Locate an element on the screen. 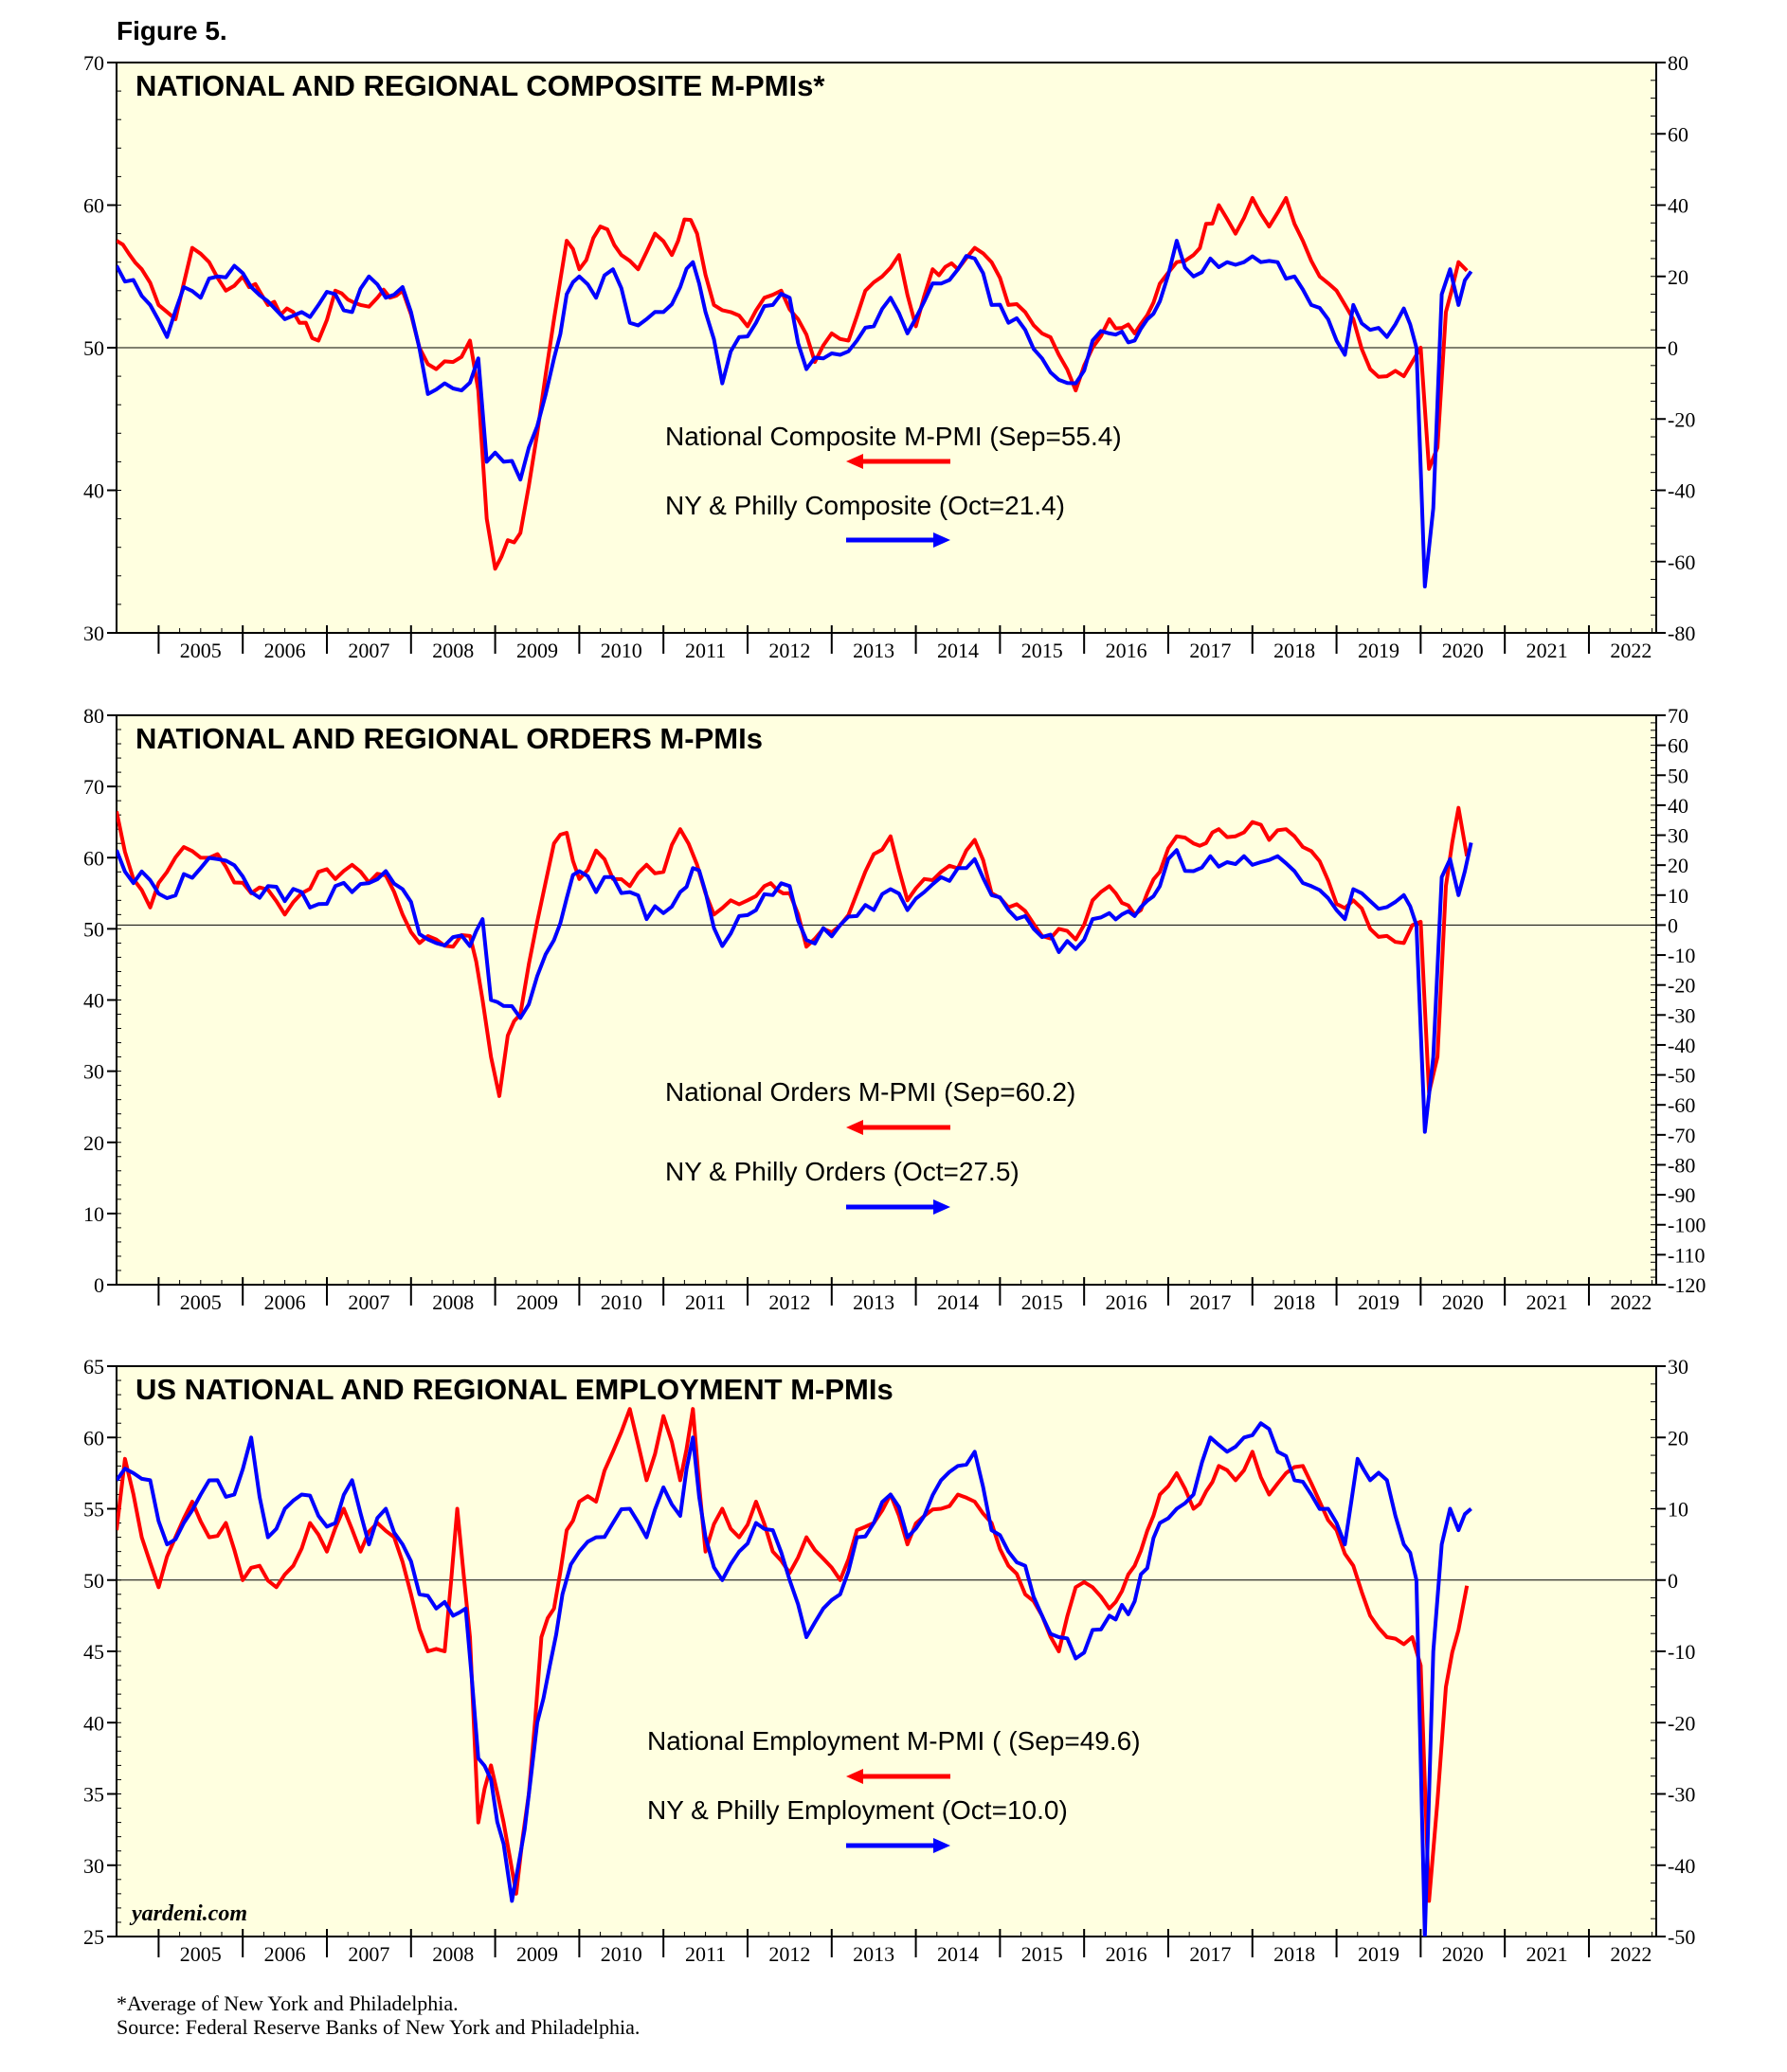 The image size is (1787, 2072). watermark: yardeni.com is located at coordinates (188, 1913).